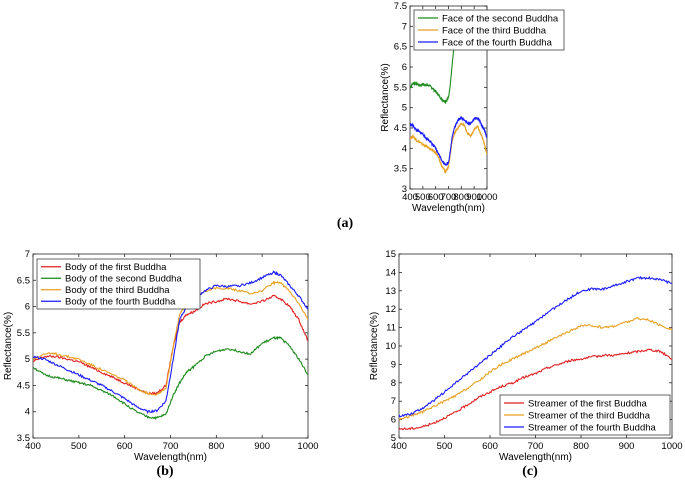 This screenshot has width=685, height=484. I want to click on y-tick-label: 13, so click(390, 291).